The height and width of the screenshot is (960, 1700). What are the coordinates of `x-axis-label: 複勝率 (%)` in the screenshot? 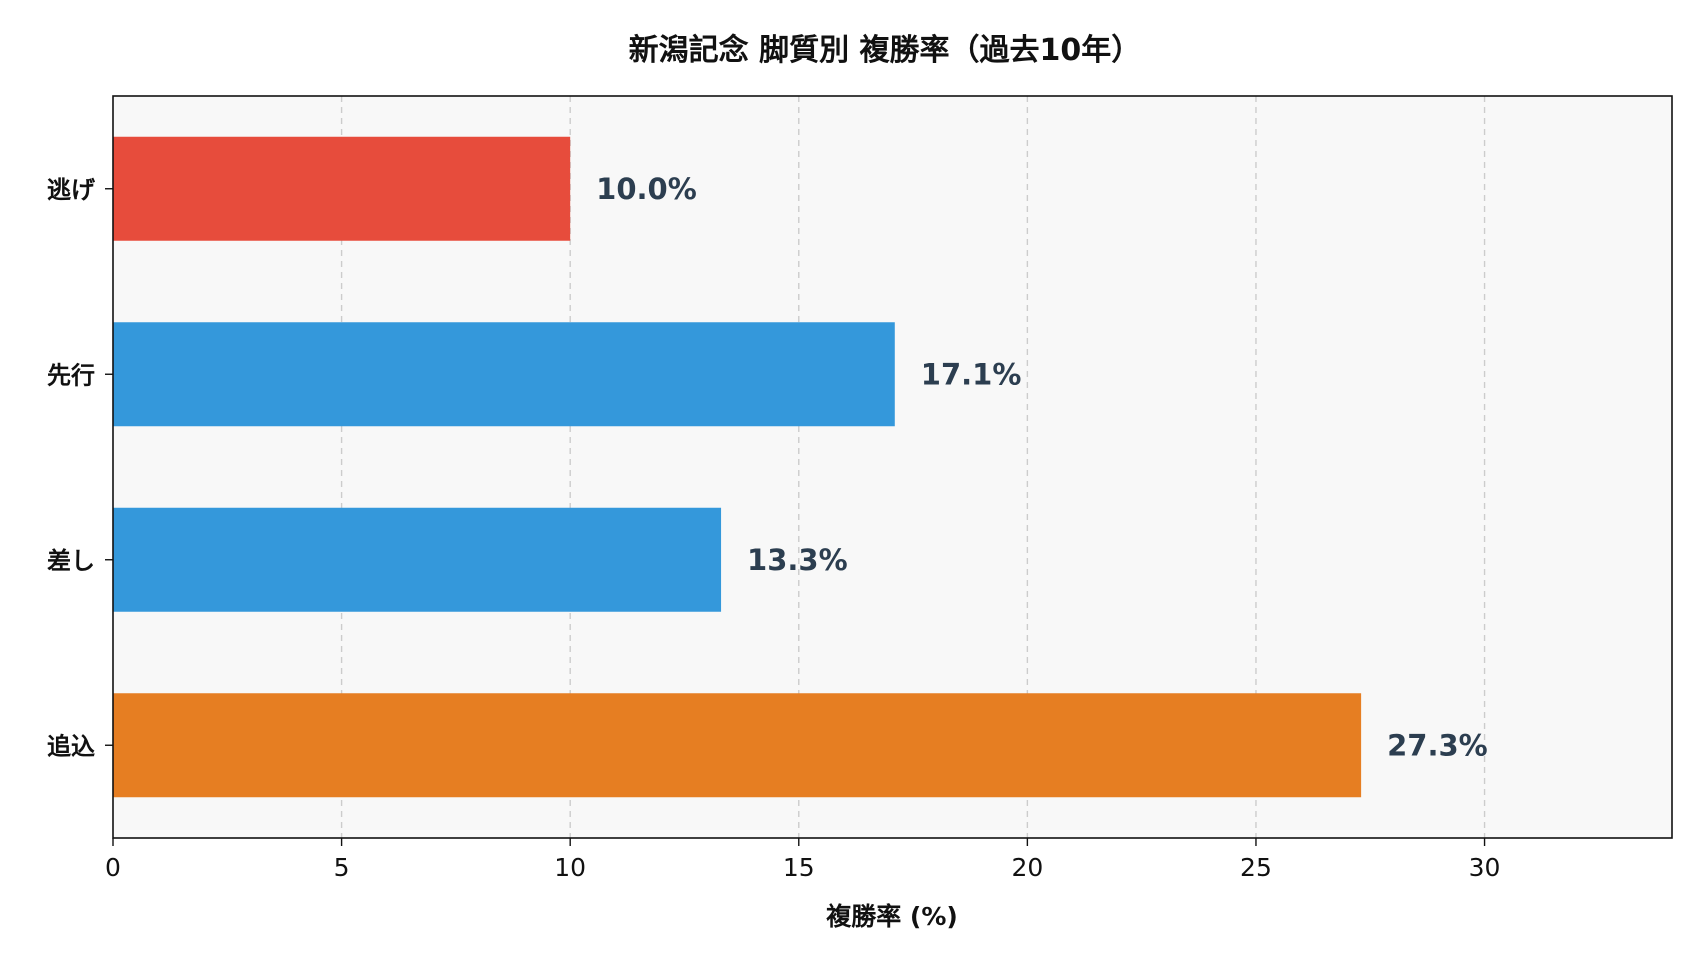 It's located at (892, 916).